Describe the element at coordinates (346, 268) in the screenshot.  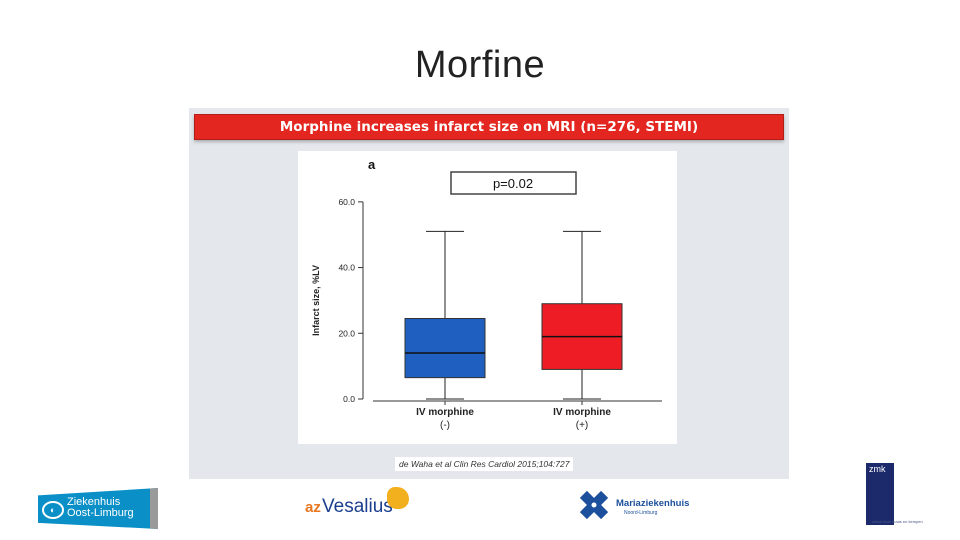
I see `y-tick-label: 40.0` at that location.